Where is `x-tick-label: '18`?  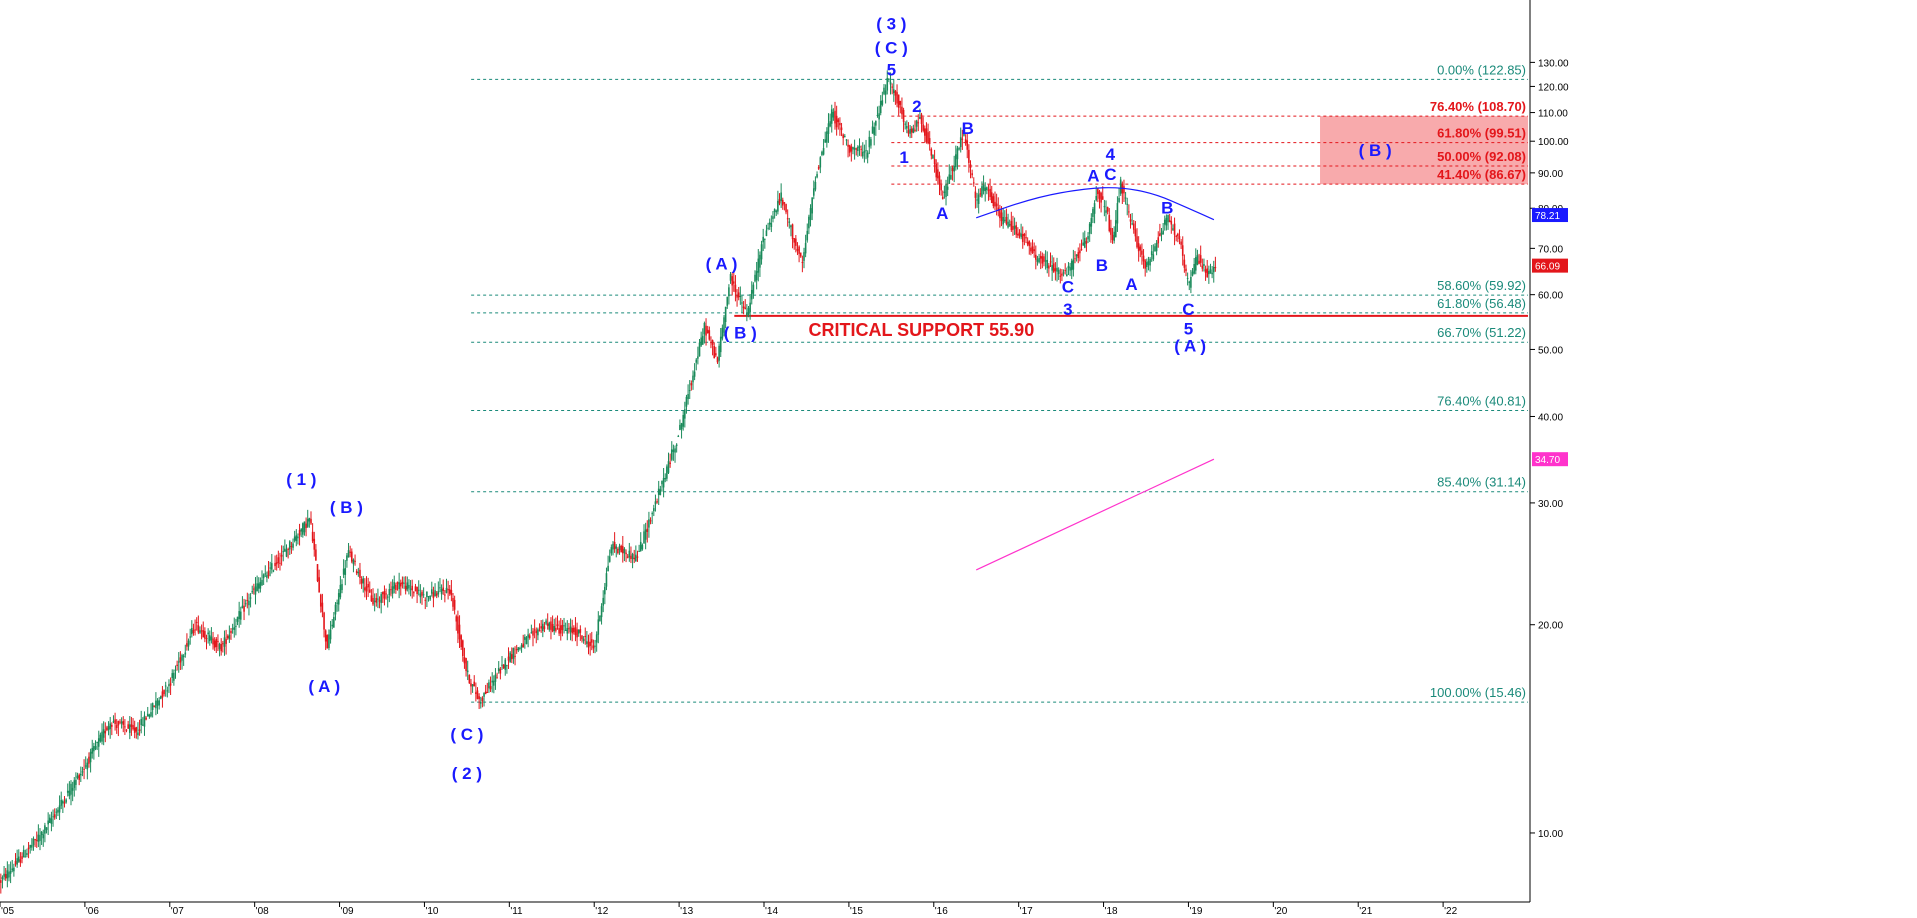 x-tick-label: '18 is located at coordinates (1111, 911).